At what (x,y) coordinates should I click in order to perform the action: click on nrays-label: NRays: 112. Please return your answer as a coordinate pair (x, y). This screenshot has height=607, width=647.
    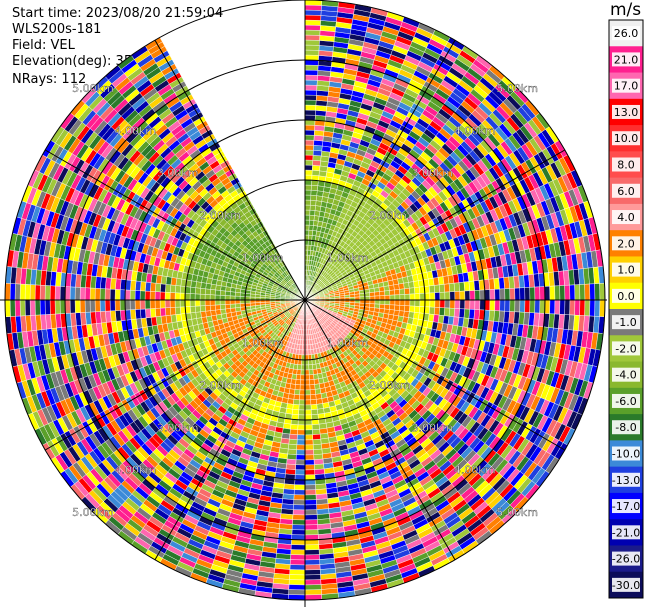
    Looking at the image, I should click on (49, 79).